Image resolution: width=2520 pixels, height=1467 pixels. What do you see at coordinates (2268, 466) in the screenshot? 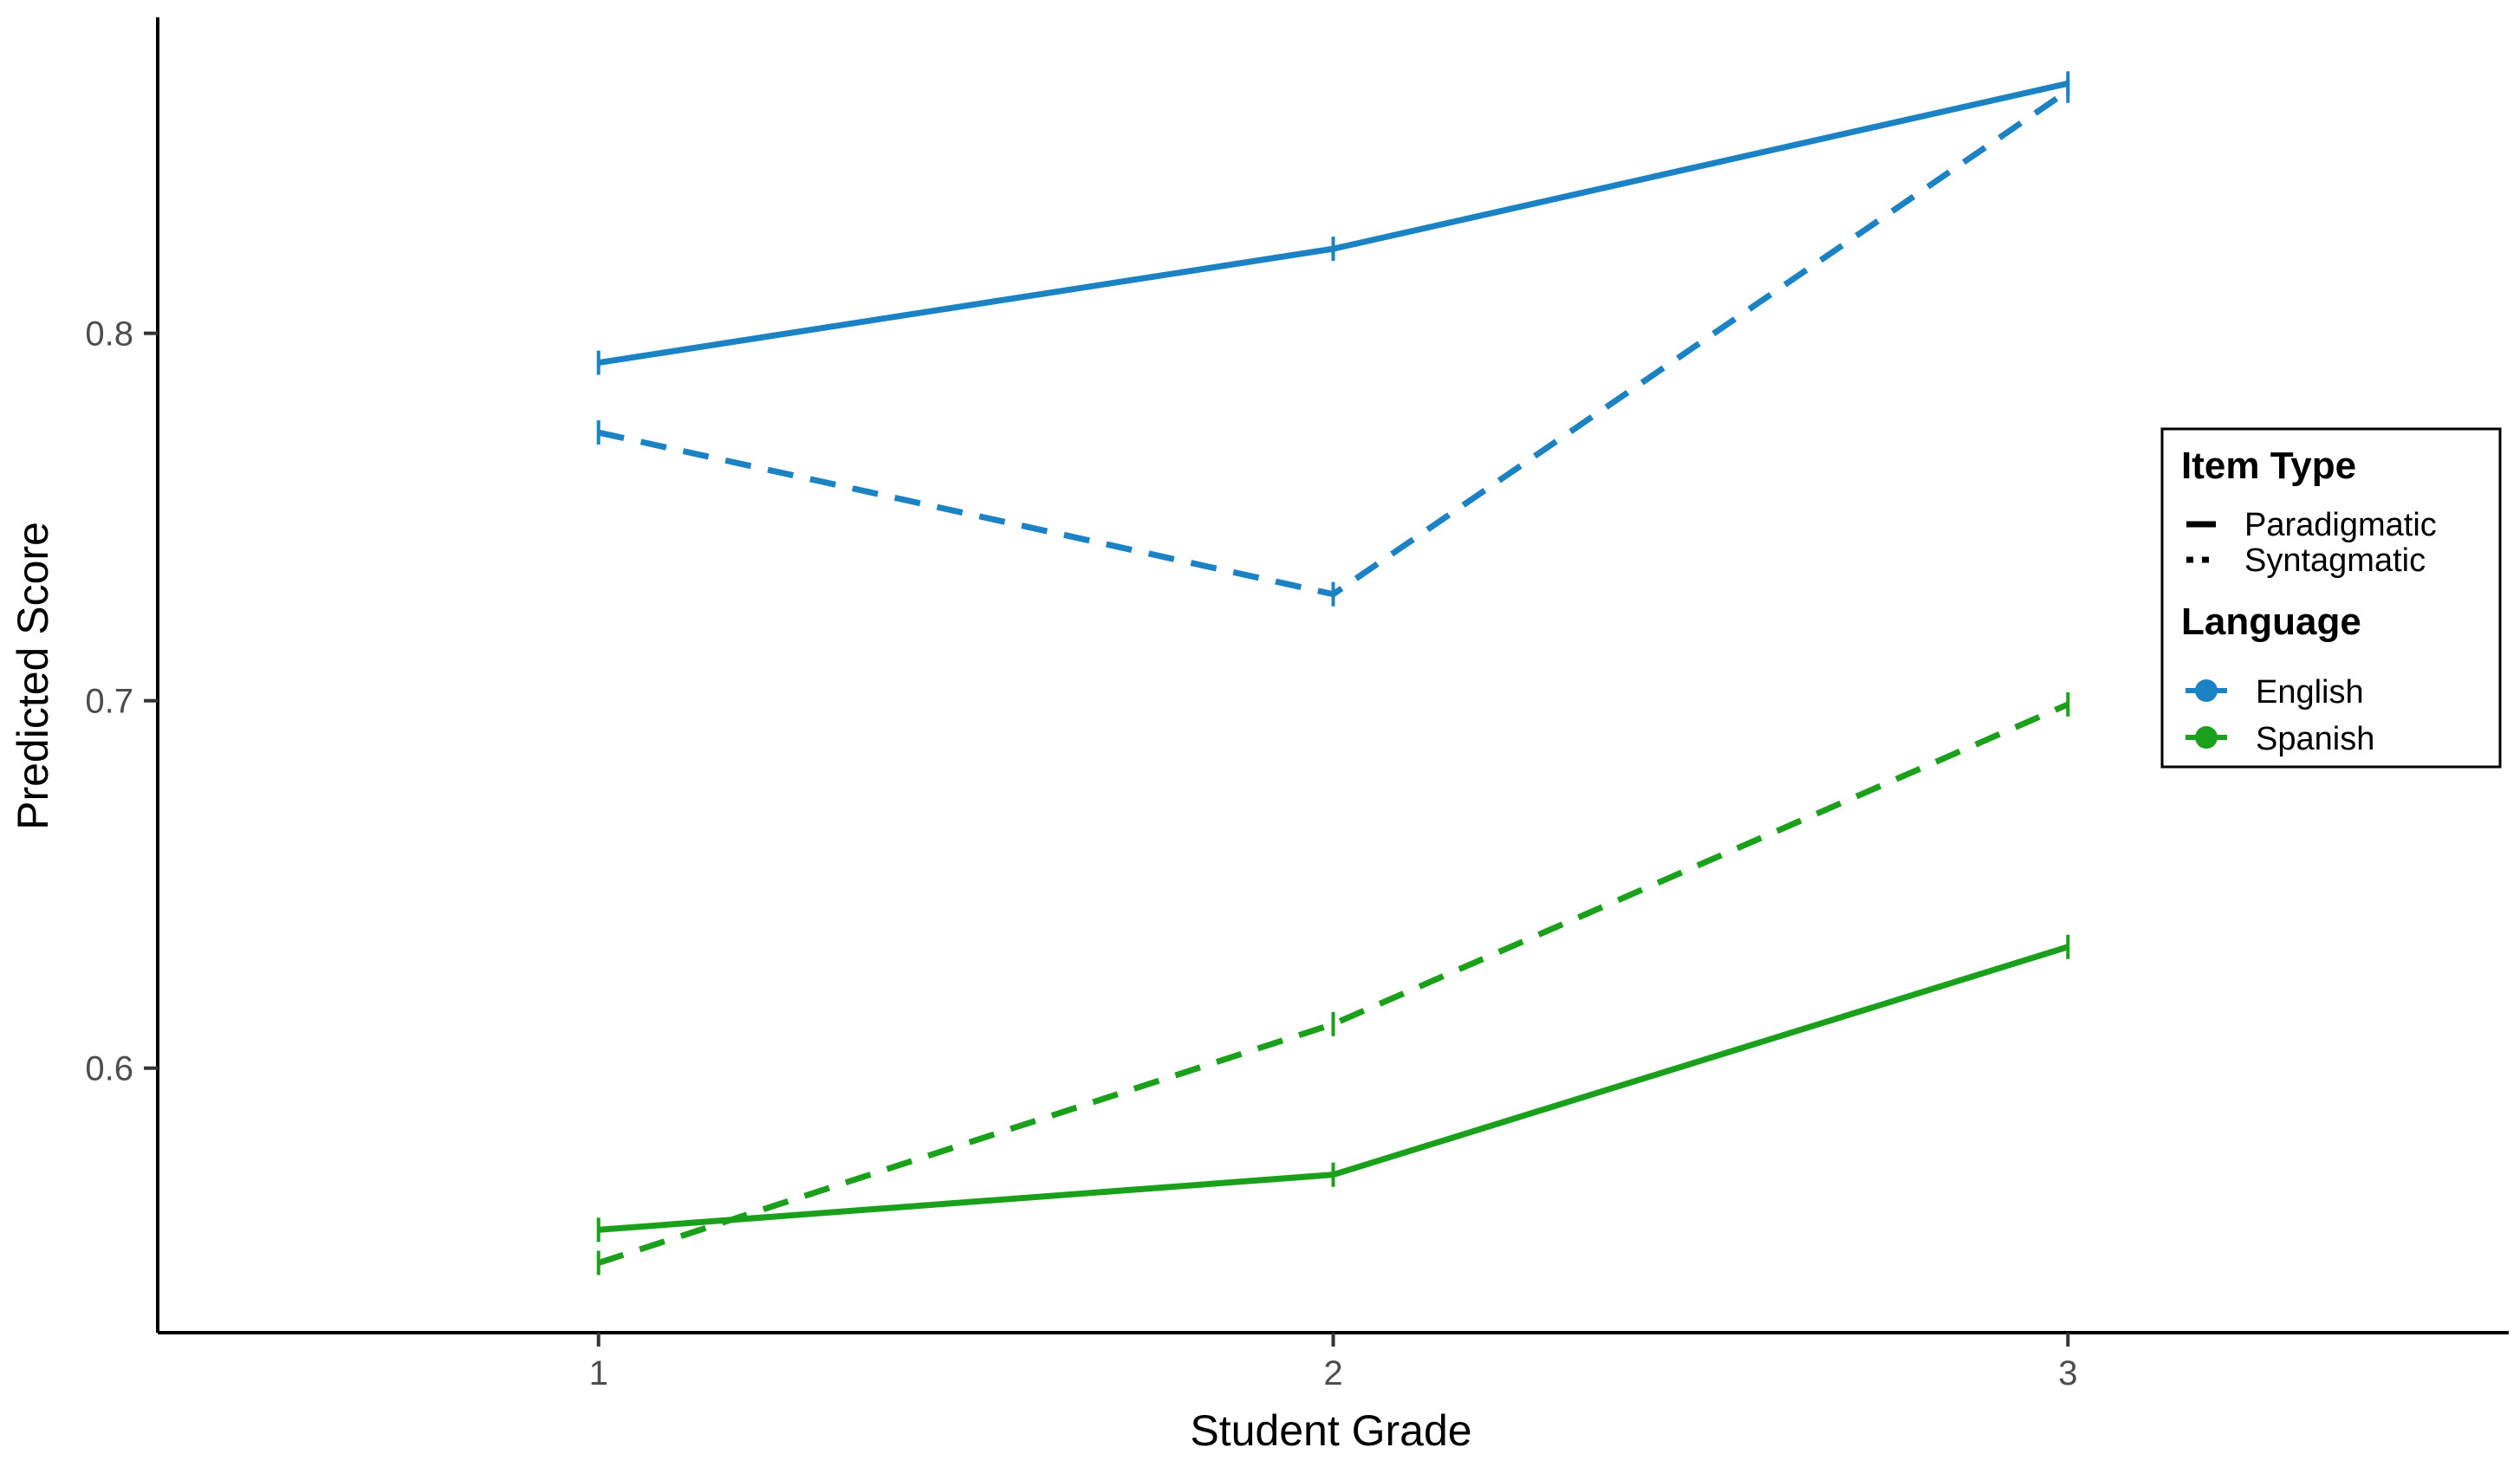
I see `legend-title-item-type: Item Type` at bounding box center [2268, 466].